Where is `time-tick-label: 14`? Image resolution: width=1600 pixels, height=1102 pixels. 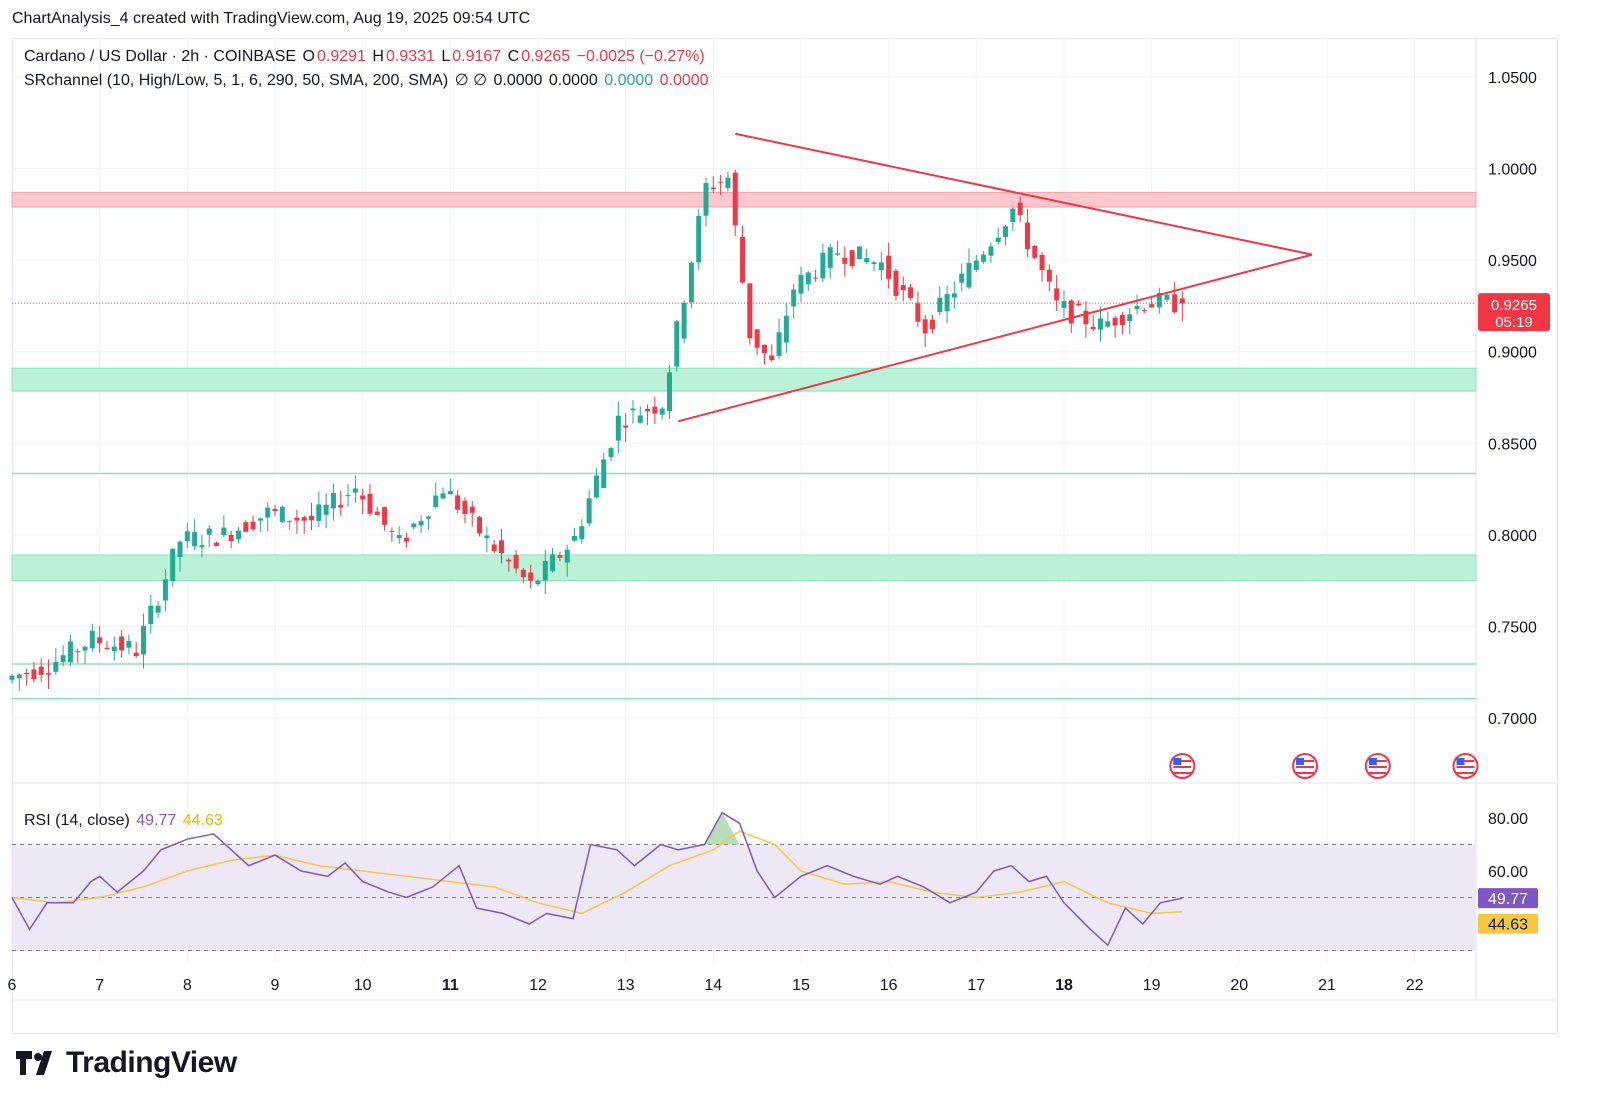 time-tick-label: 14 is located at coordinates (713, 985).